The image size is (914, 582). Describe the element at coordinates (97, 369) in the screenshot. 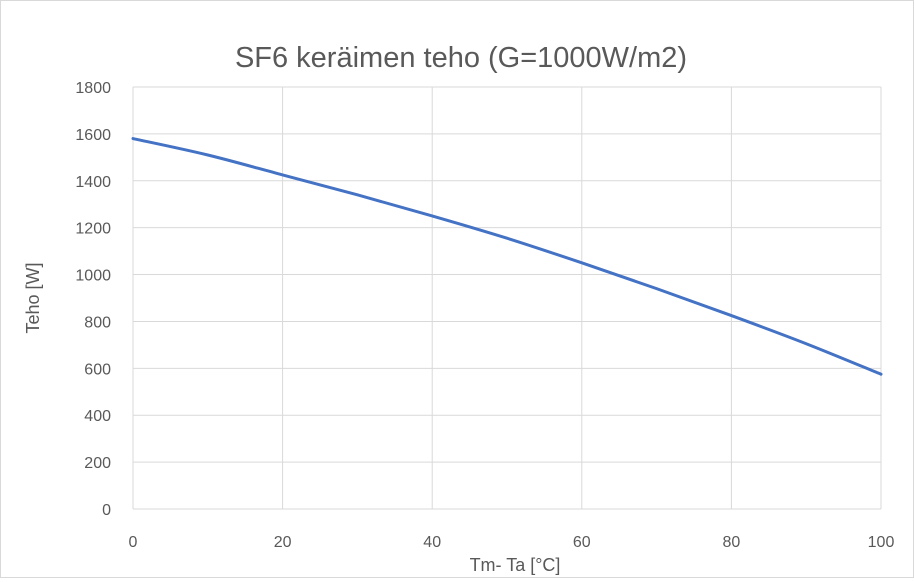

I see `y-tick-label: 600` at that location.